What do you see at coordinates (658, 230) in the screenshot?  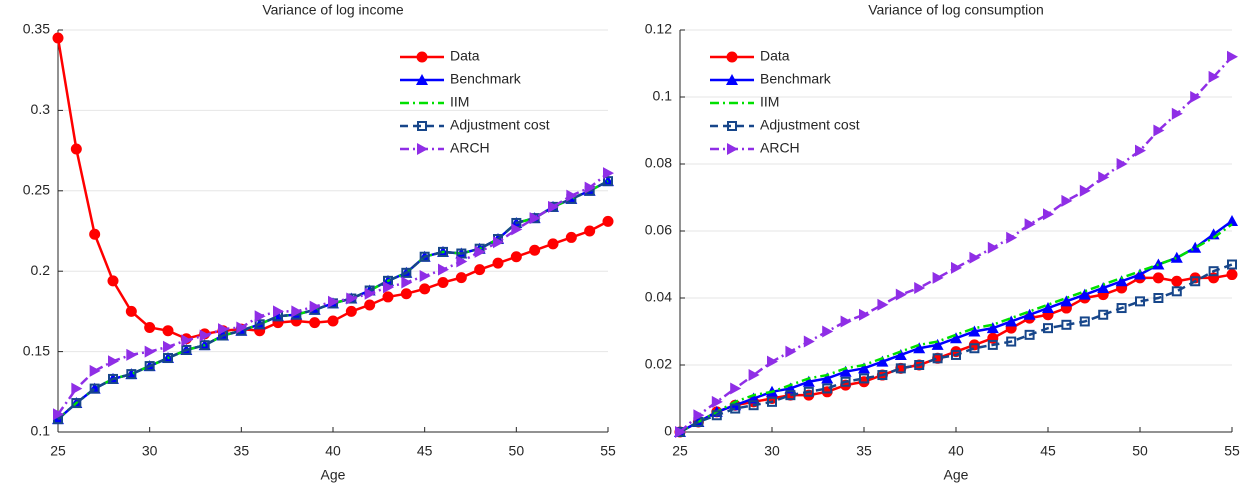 I see `y-tick-label: 0.06` at bounding box center [658, 230].